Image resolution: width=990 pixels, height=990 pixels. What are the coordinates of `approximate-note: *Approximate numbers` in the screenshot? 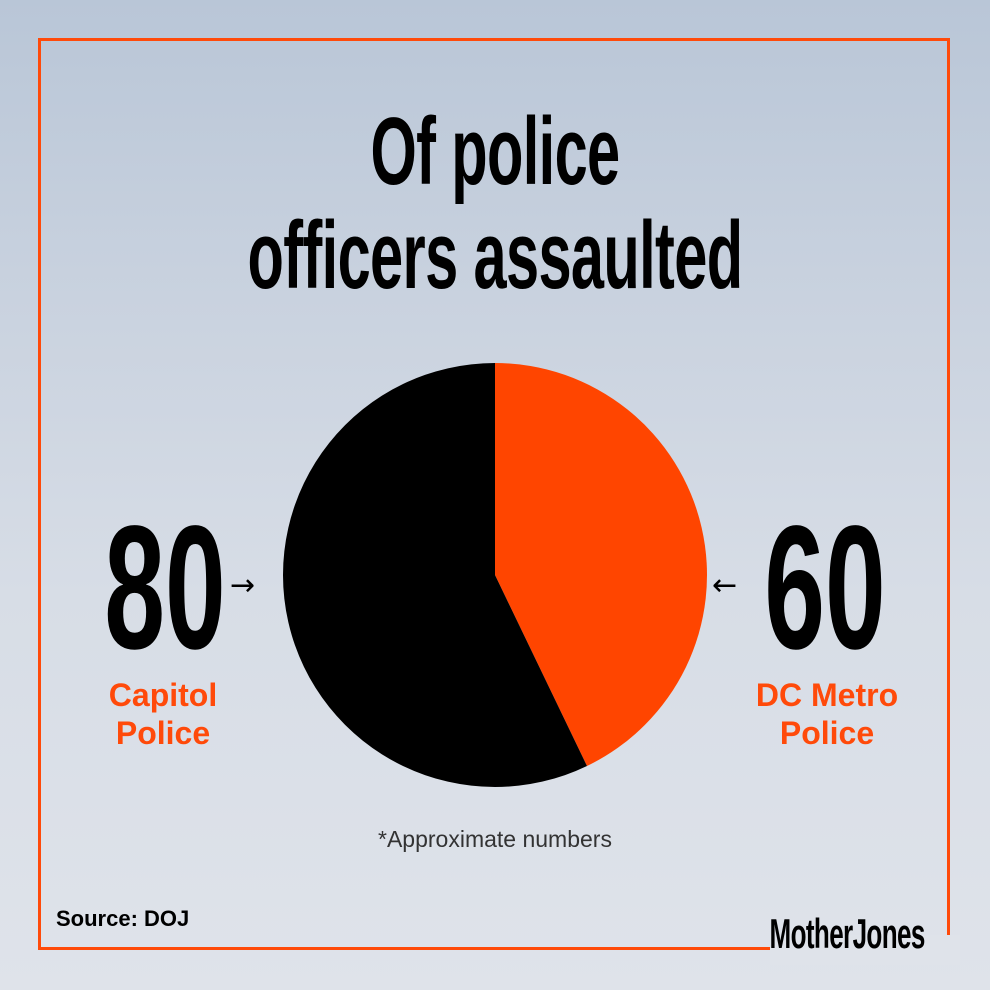 It's located at (495, 839).